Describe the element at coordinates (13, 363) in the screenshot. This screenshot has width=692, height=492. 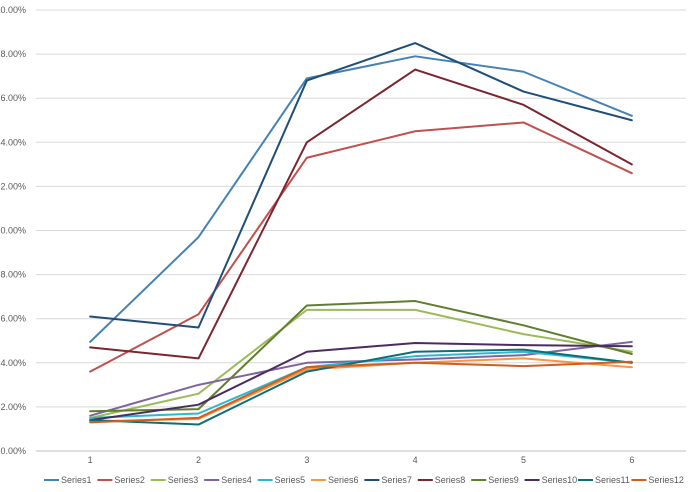
I see `y-tick-label: 4.00%` at that location.